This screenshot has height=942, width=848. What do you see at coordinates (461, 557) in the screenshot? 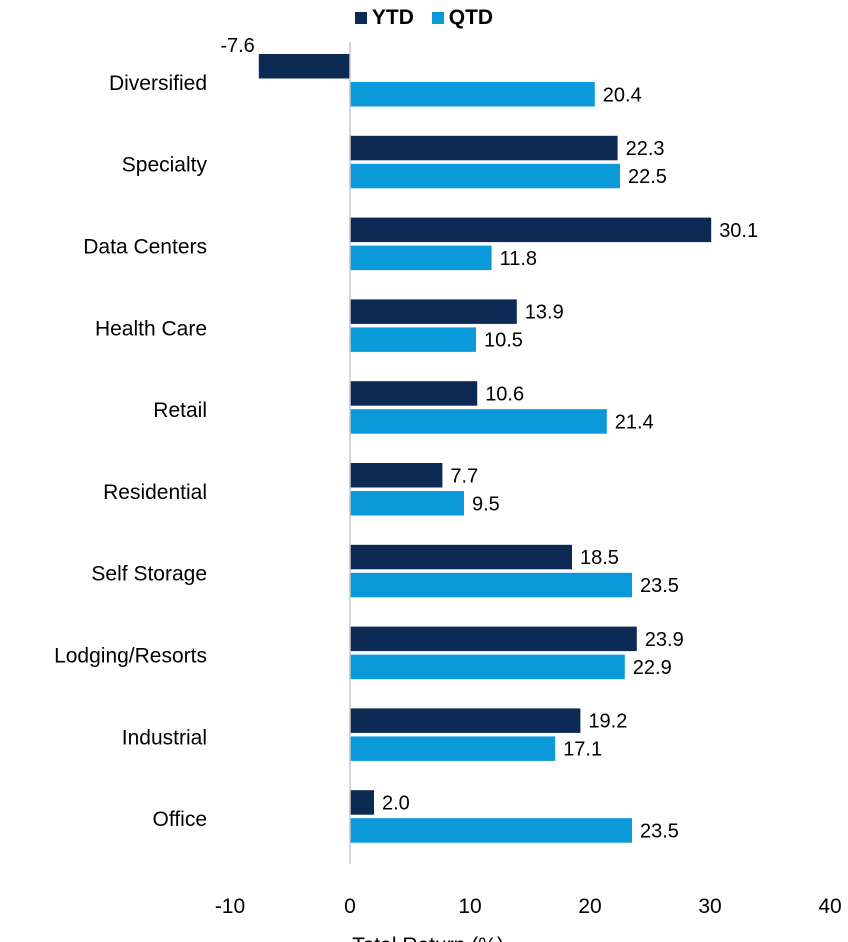
I see `bar-ytd-self-storage` at bounding box center [461, 557].